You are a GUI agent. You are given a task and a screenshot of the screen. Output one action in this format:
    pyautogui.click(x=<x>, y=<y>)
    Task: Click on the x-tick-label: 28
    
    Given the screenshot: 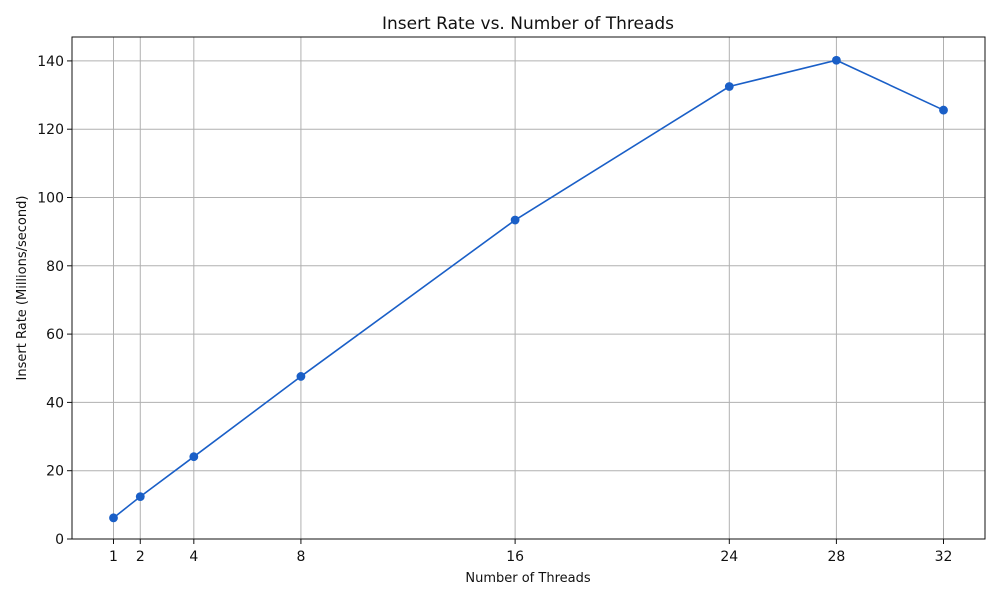 What is the action you would take?
    pyautogui.click(x=836, y=557)
    